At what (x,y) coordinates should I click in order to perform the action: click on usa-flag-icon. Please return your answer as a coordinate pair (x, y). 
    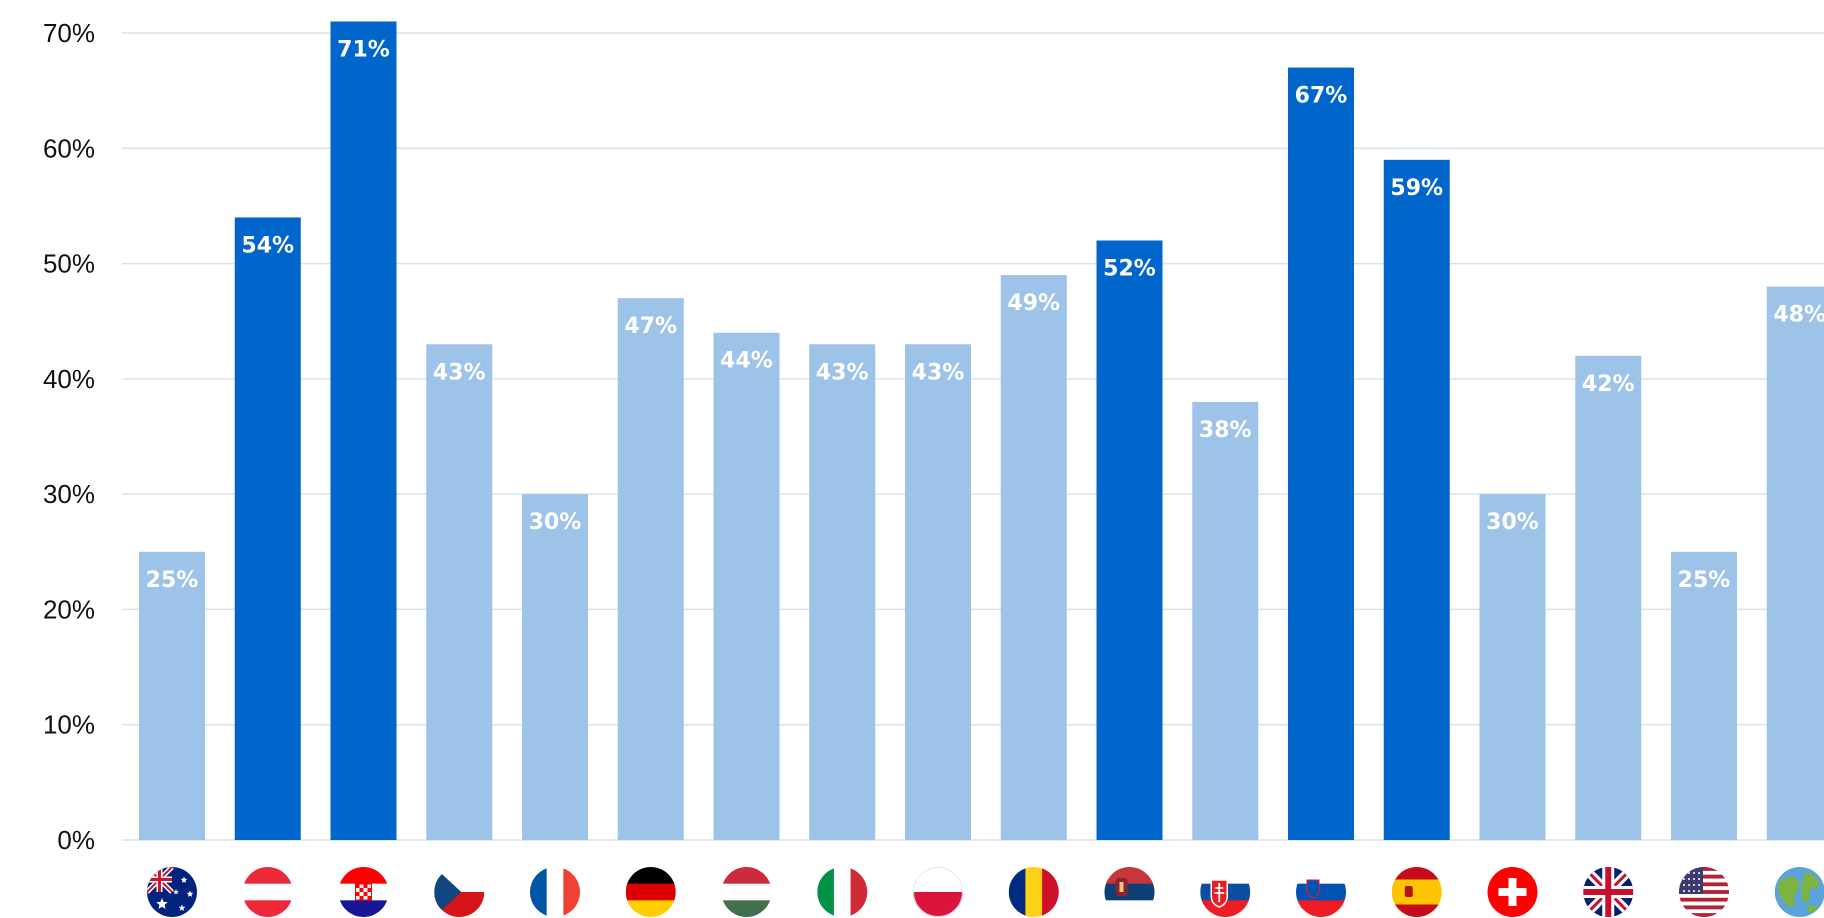
    Looking at the image, I should click on (1704, 892).